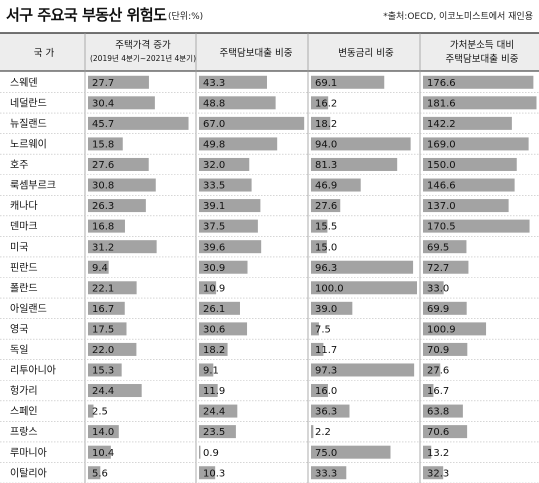  Describe the element at coordinates (214, 288) in the screenshot. I see `value-label-mortgage-share: 10.9` at that location.